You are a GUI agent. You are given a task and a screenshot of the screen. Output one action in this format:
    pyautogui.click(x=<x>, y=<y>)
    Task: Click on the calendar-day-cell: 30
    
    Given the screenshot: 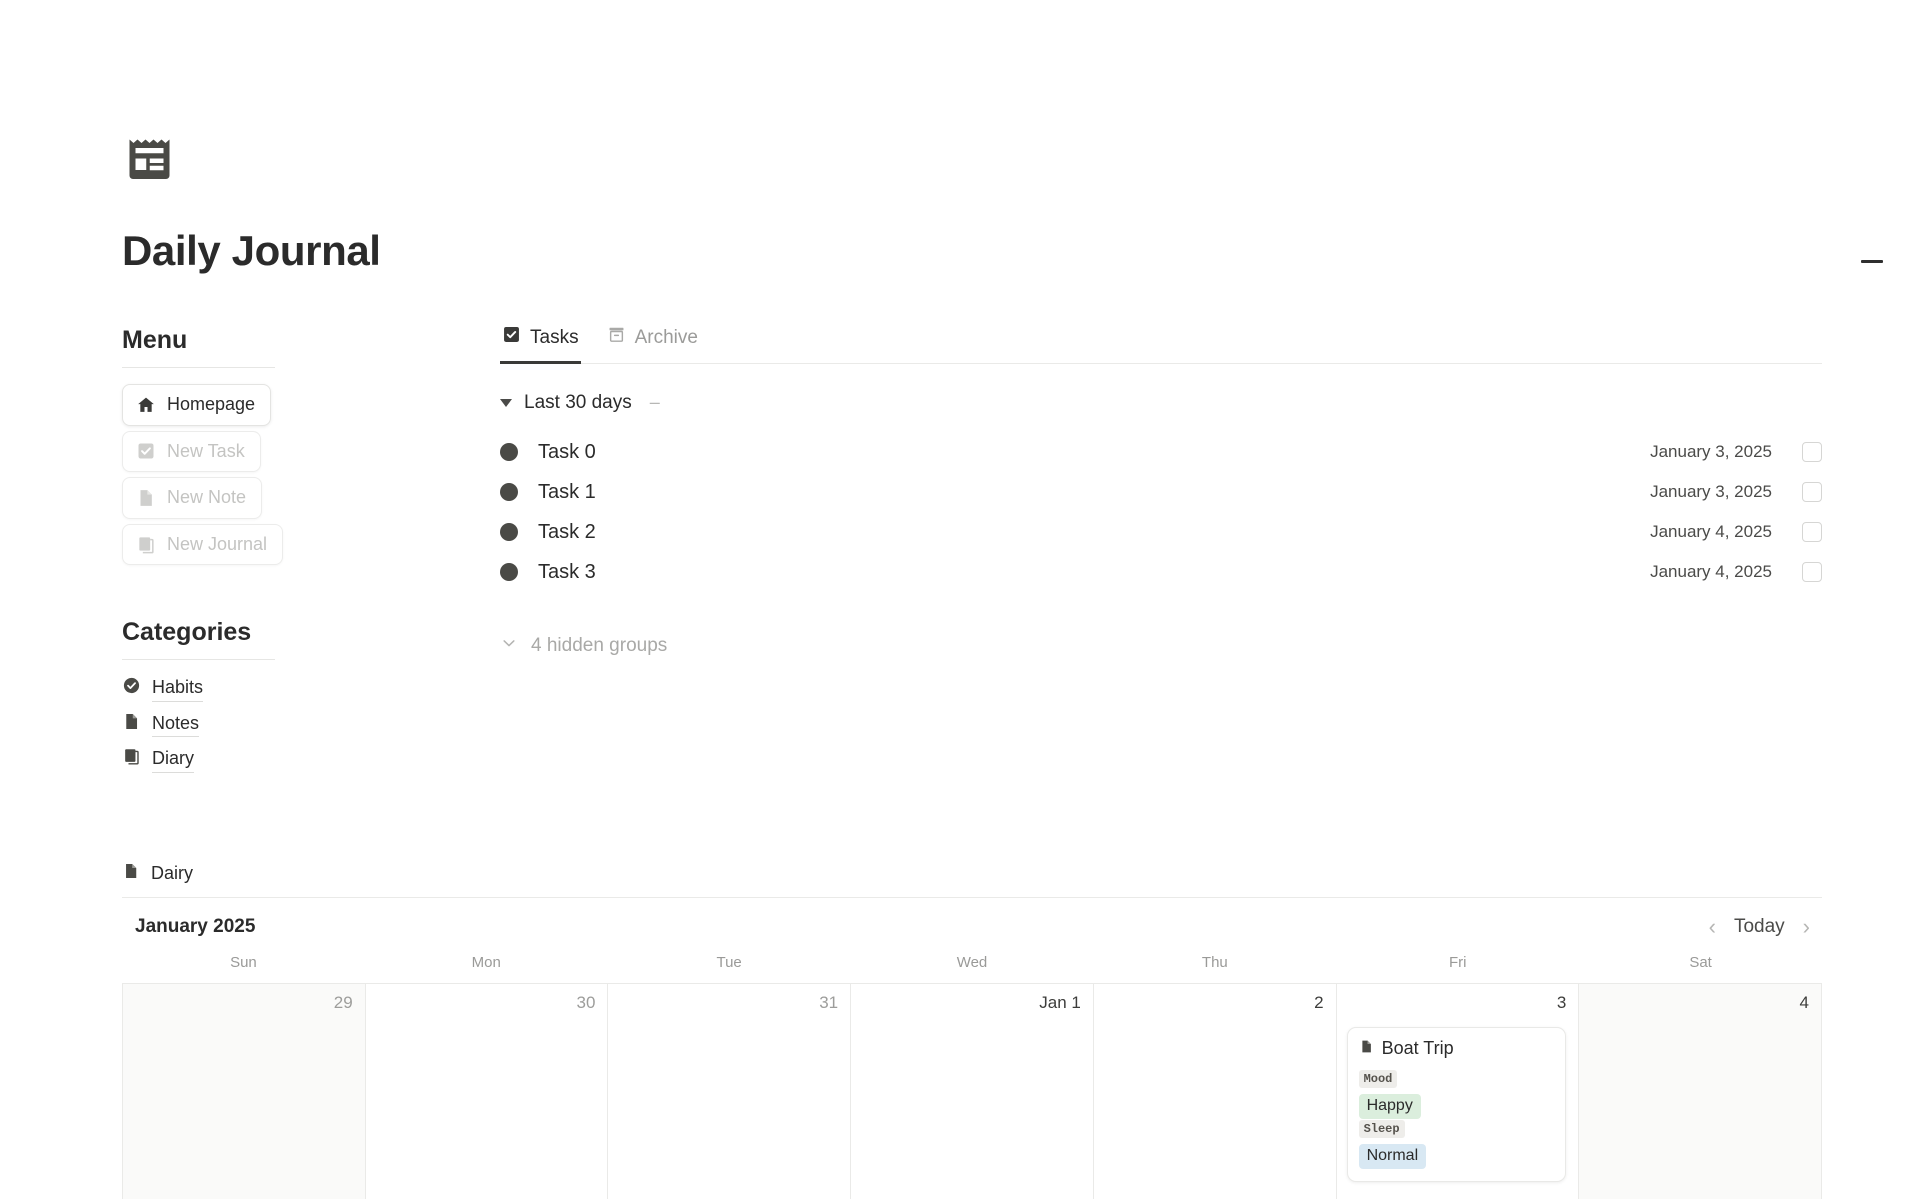 What is the action you would take?
    pyautogui.click(x=487, y=1091)
    